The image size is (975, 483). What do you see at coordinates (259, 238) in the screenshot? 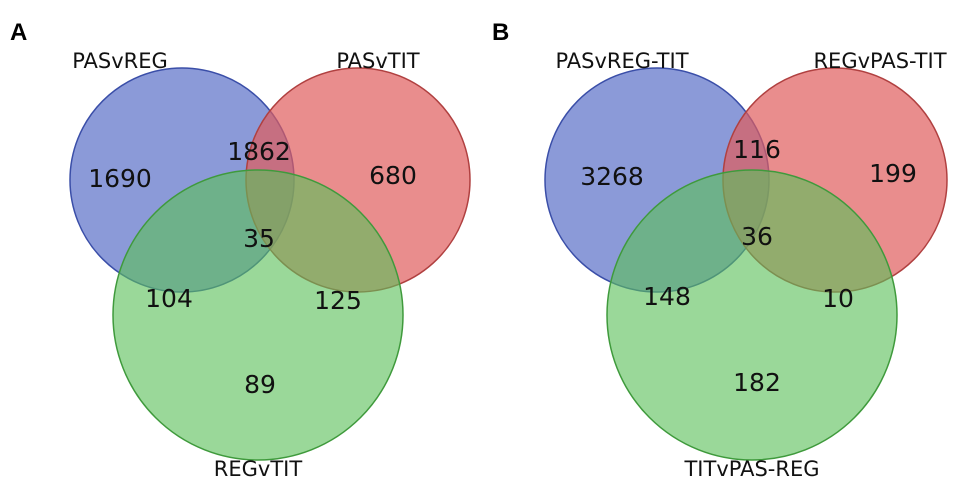
I see `count-all-three: 35` at bounding box center [259, 238].